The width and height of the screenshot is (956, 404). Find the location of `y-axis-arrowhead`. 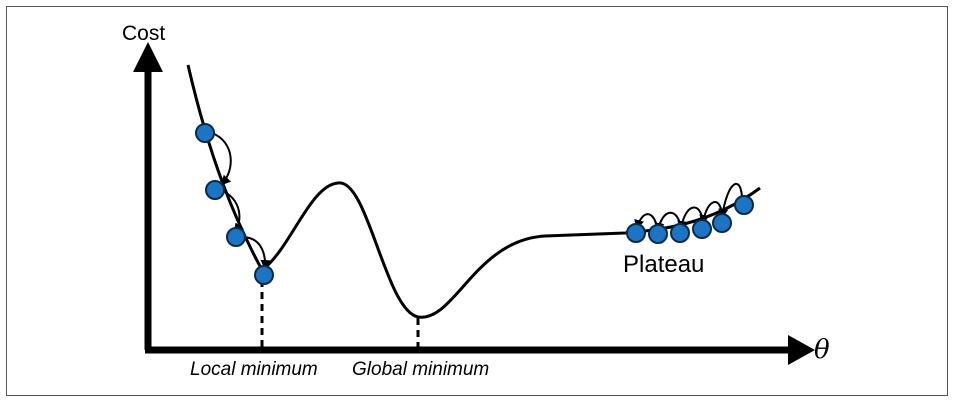

y-axis-arrowhead is located at coordinates (148, 57).